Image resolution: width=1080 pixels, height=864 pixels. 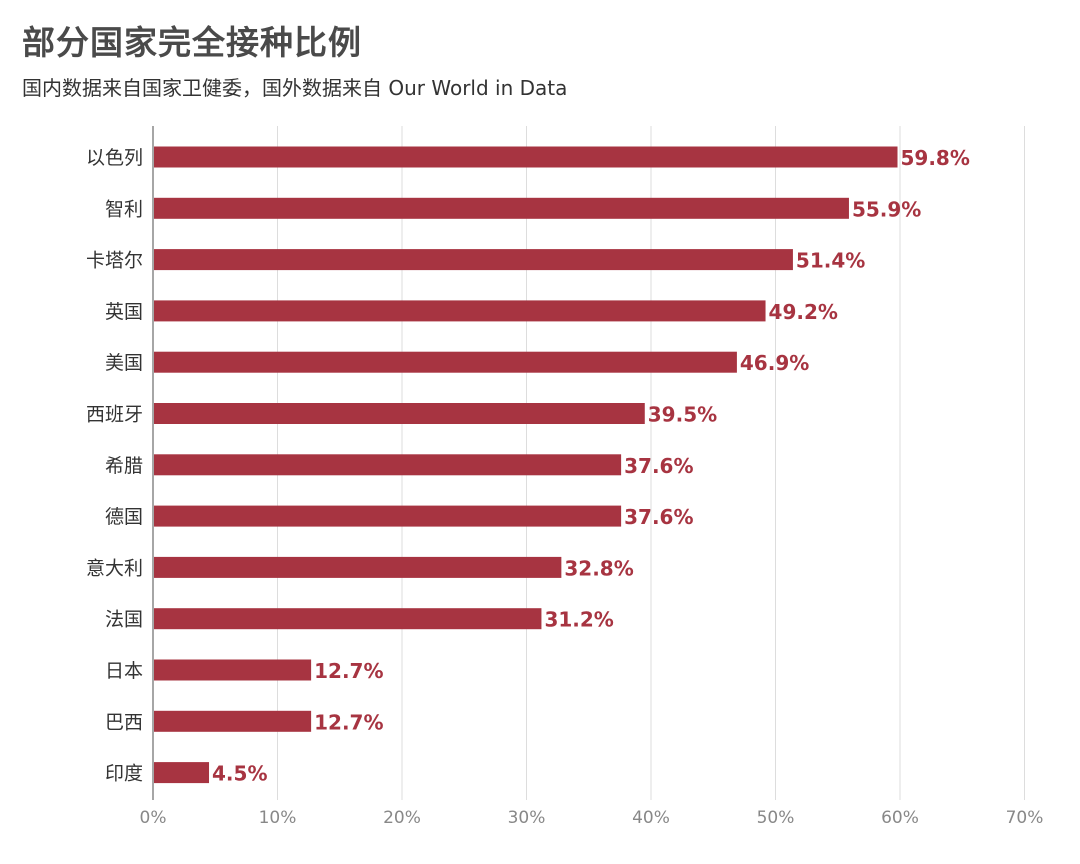 I want to click on value-label: 32.8%, so click(x=598, y=568).